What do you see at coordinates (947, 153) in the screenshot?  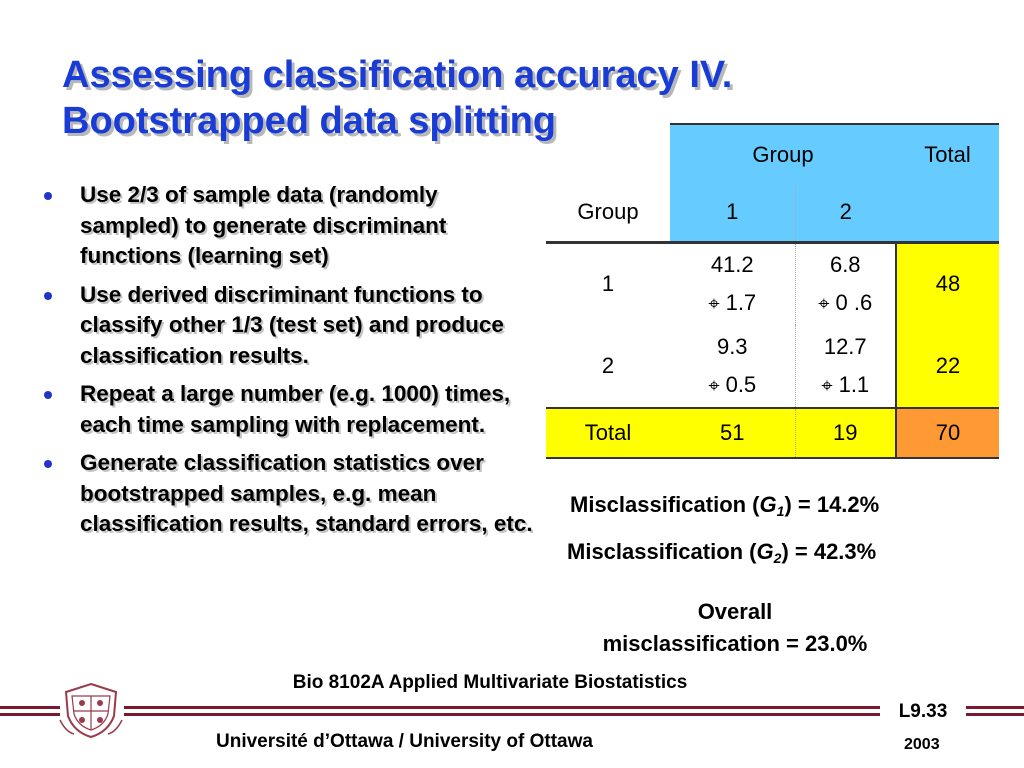 I see `header-total: Total` at bounding box center [947, 153].